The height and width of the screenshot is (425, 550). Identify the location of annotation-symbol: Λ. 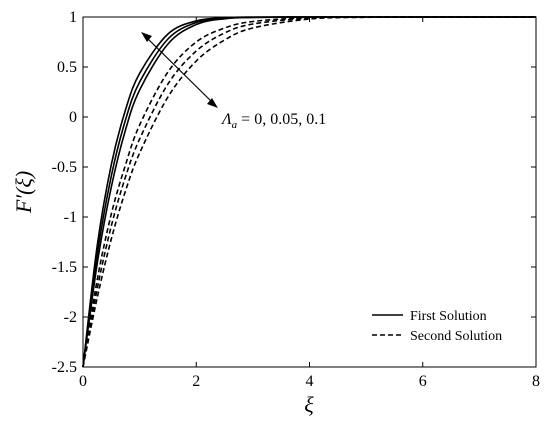
(226, 119).